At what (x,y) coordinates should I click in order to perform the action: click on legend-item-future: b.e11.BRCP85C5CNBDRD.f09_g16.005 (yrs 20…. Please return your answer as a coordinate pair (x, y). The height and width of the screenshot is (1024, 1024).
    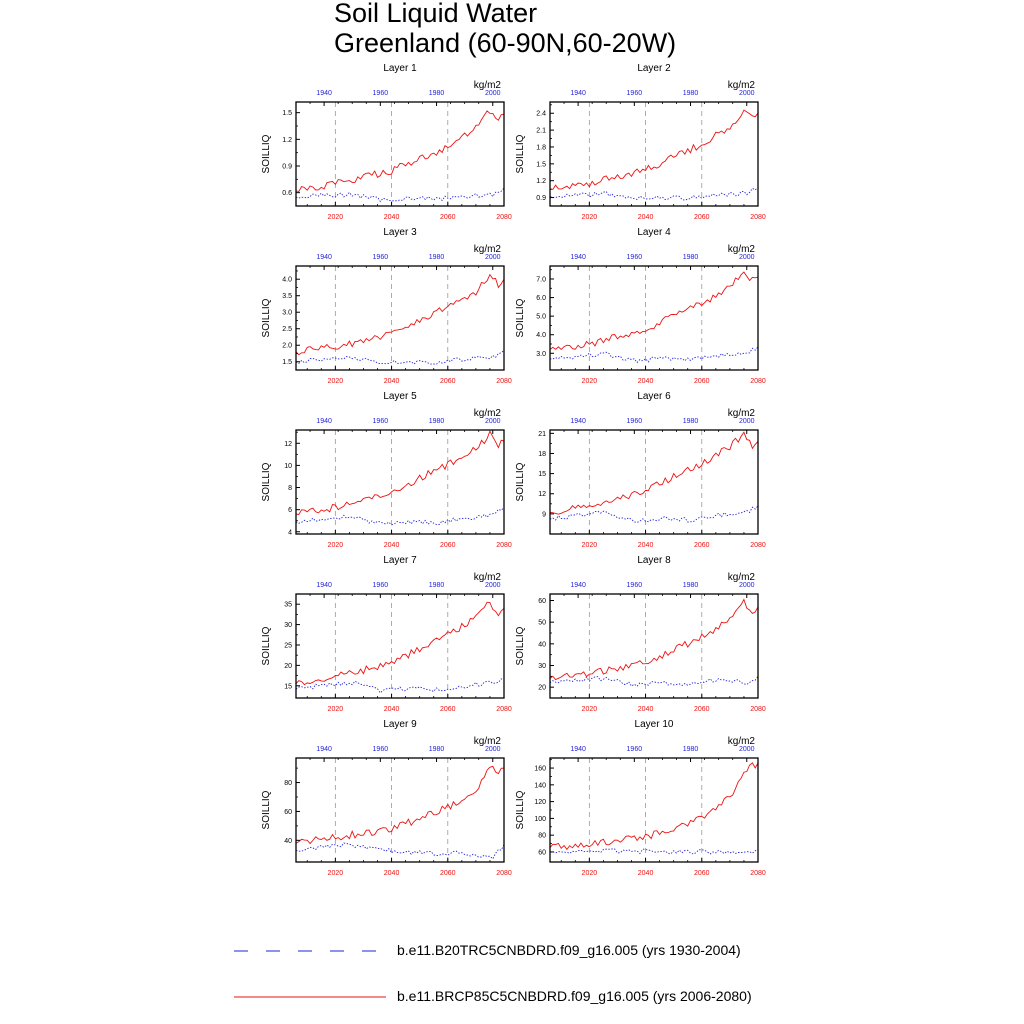
    Looking at the image, I should click on (534, 998).